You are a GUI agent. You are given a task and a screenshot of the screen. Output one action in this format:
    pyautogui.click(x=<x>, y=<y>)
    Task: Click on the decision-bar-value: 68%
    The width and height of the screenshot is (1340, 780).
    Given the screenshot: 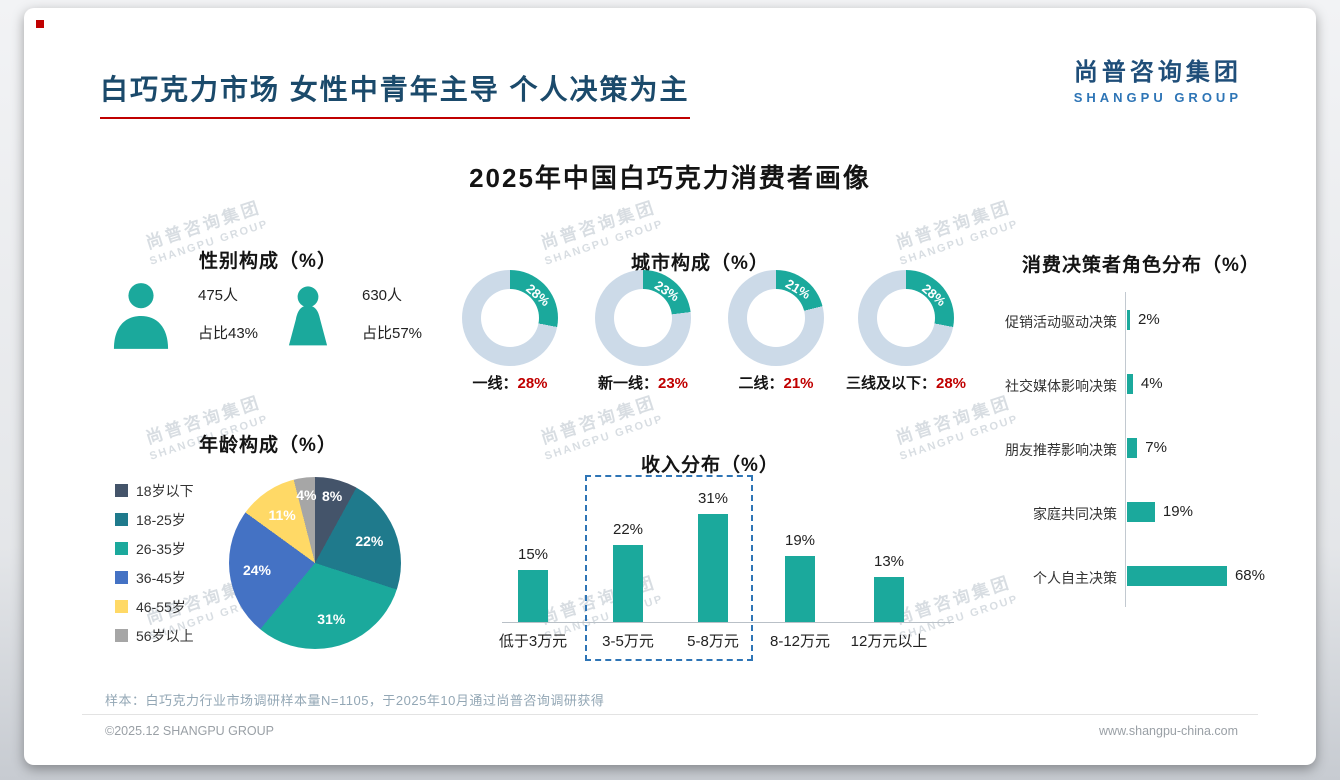 What is the action you would take?
    pyautogui.click(x=1249, y=575)
    